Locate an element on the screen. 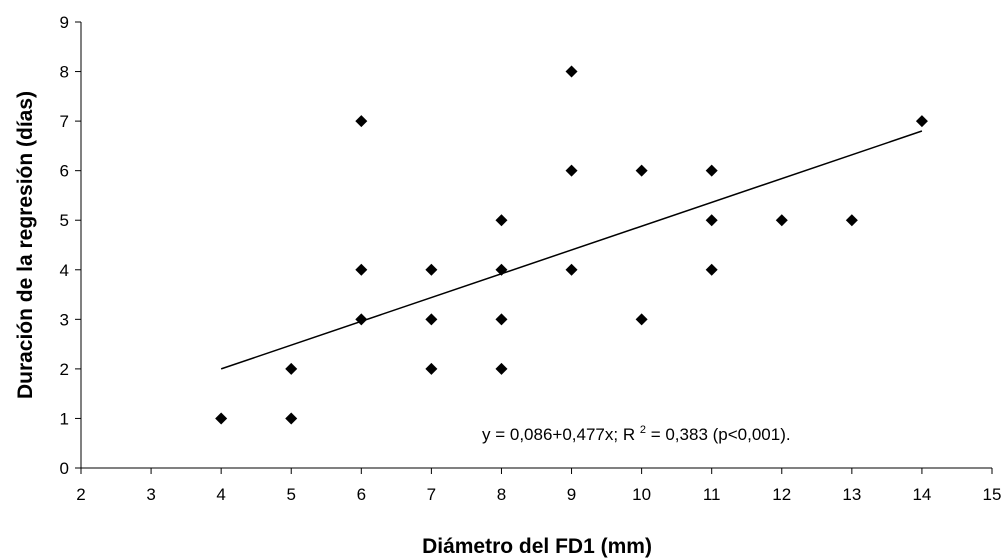 This screenshot has height=560, width=1005. x-tick-label: 7 is located at coordinates (431, 494).